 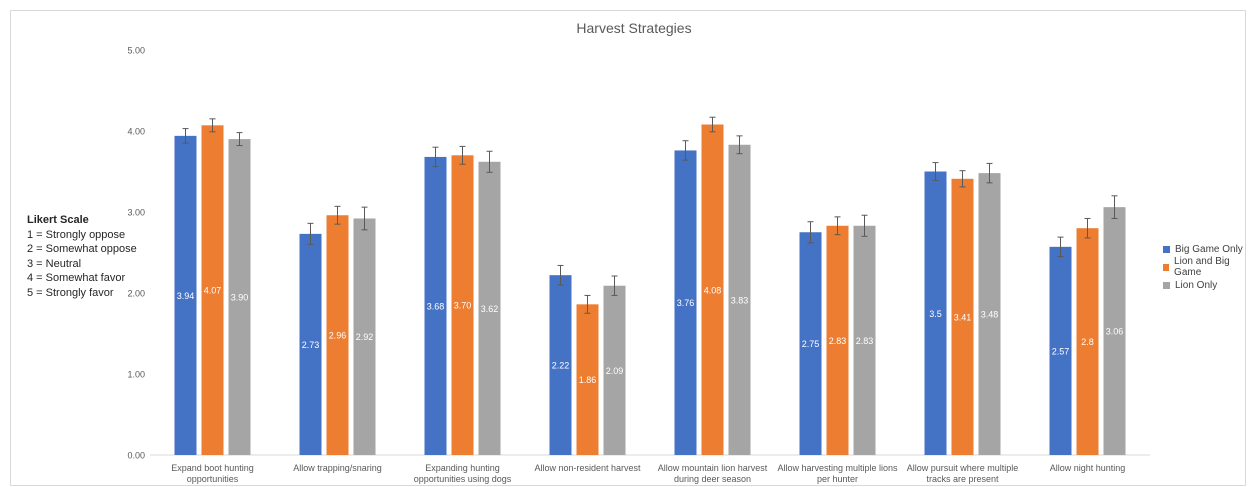 What do you see at coordinates (76, 278) in the screenshot?
I see `likert-scale-line-4: 4 = Somewhat favor` at bounding box center [76, 278].